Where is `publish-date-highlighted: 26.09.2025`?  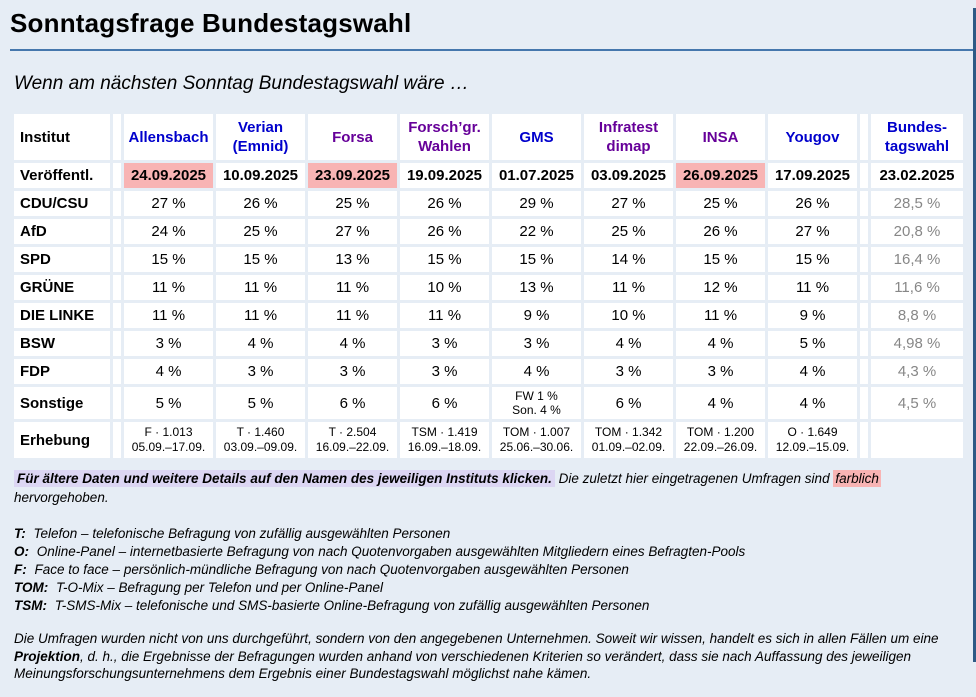
publish-date-highlighted: 26.09.2025 is located at coordinates (720, 175).